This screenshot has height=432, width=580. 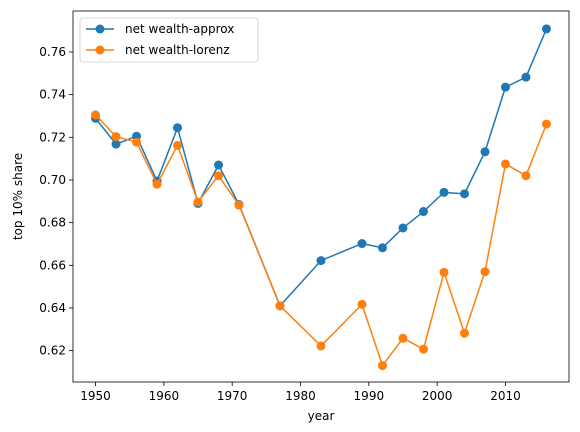 What do you see at coordinates (232, 396) in the screenshot?
I see `x-tick-label: 1970` at bounding box center [232, 396].